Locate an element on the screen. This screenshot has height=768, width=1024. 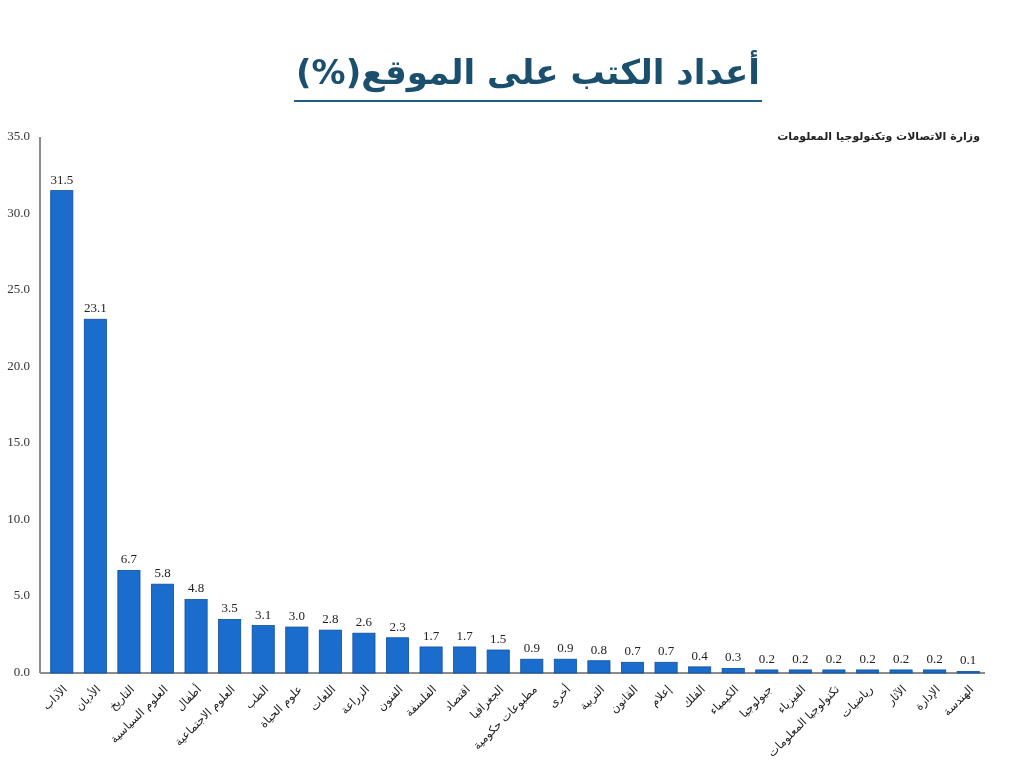
x-tick-label: الفلك is located at coordinates (693, 696).